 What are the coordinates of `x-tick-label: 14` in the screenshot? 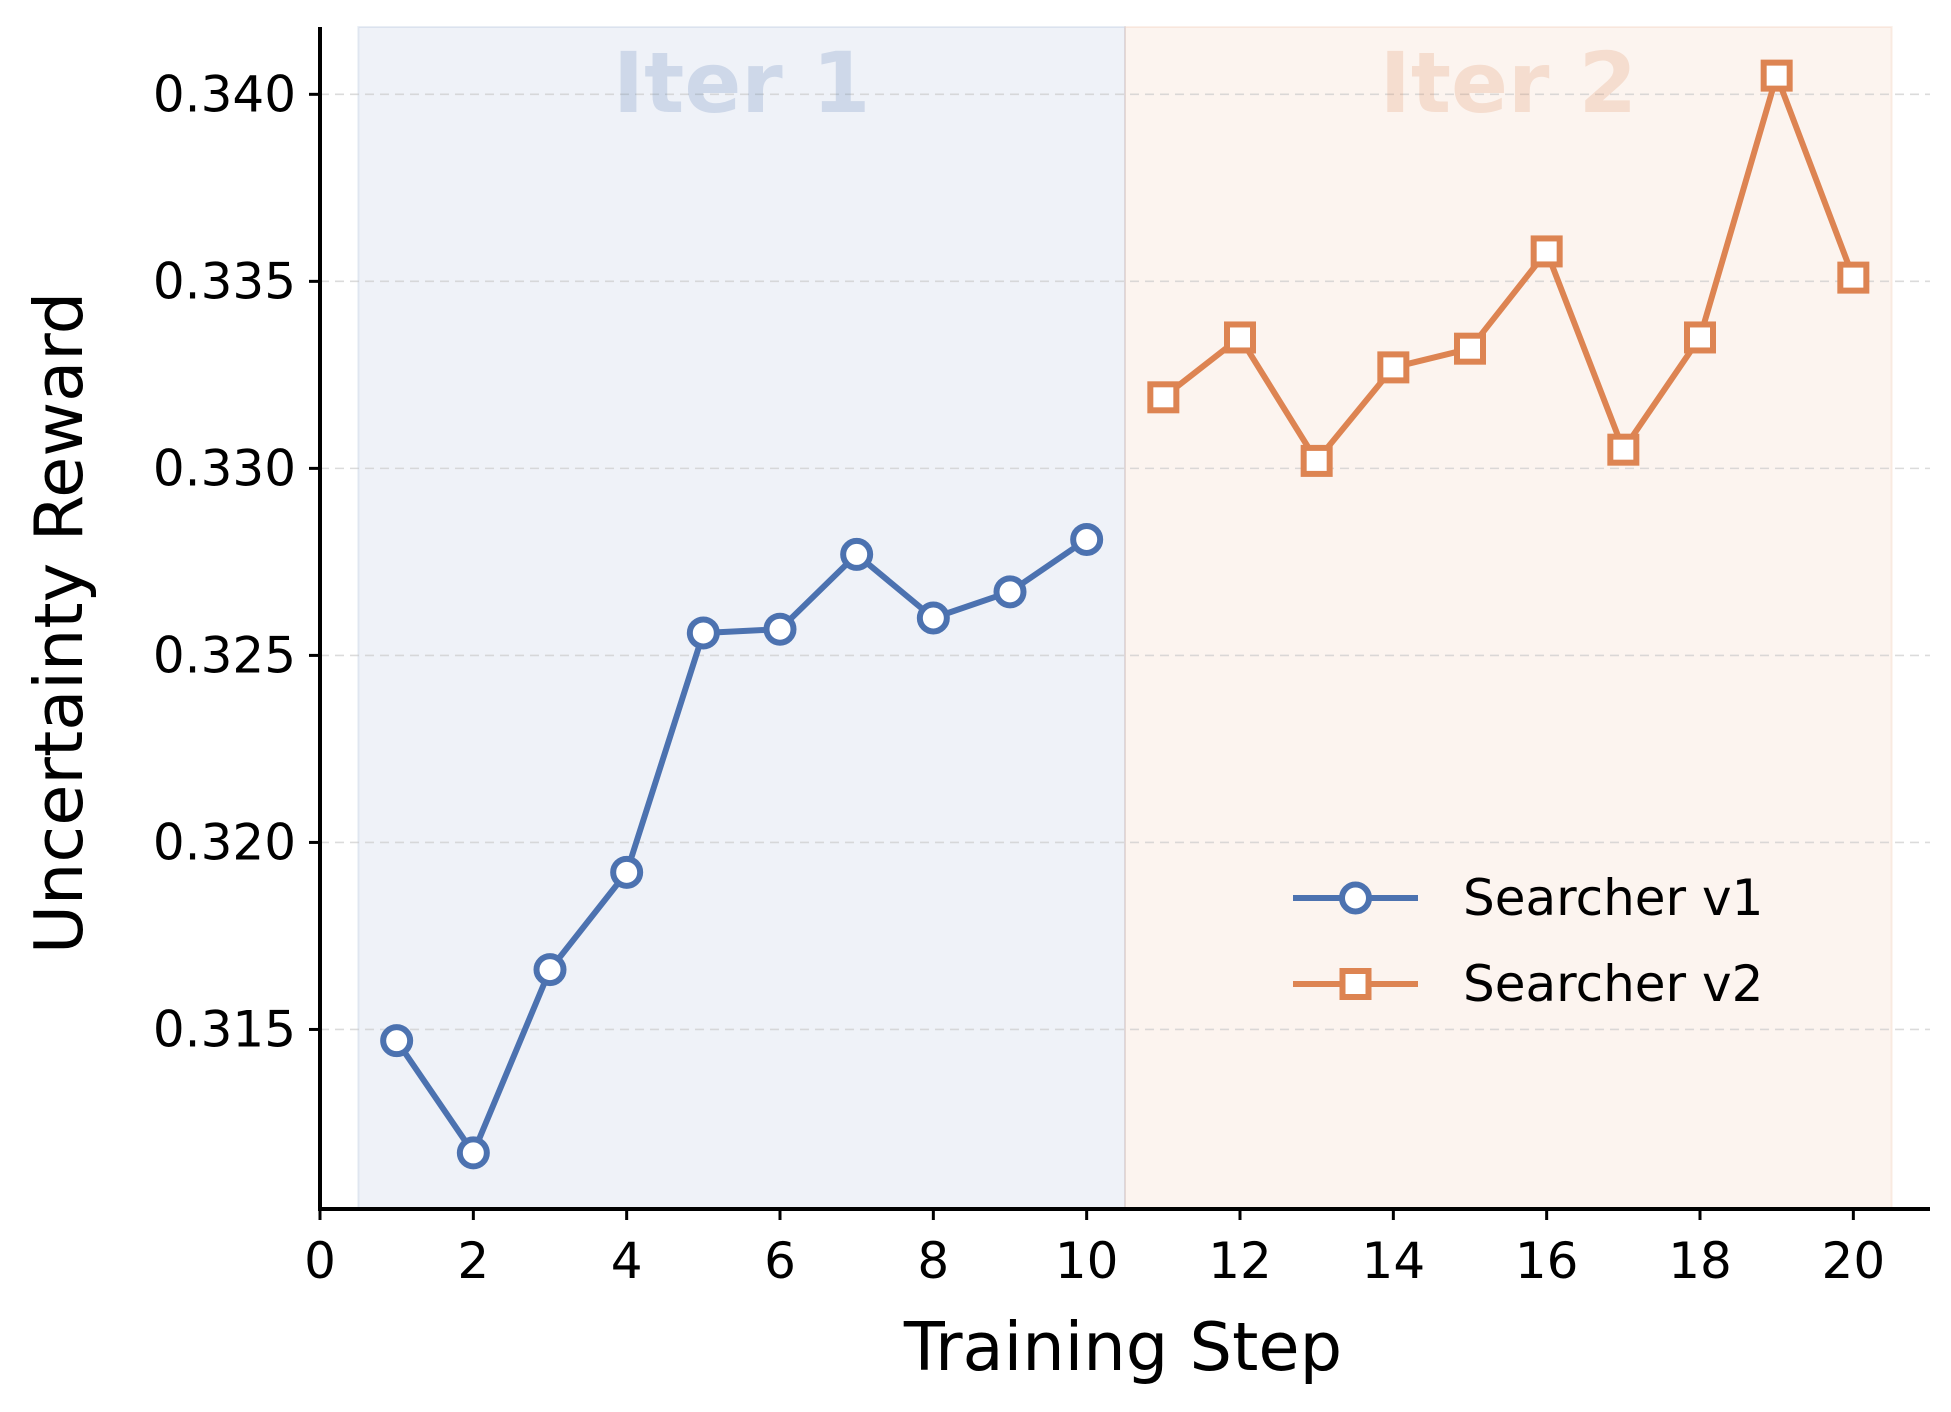 It's located at (1394, 1261).